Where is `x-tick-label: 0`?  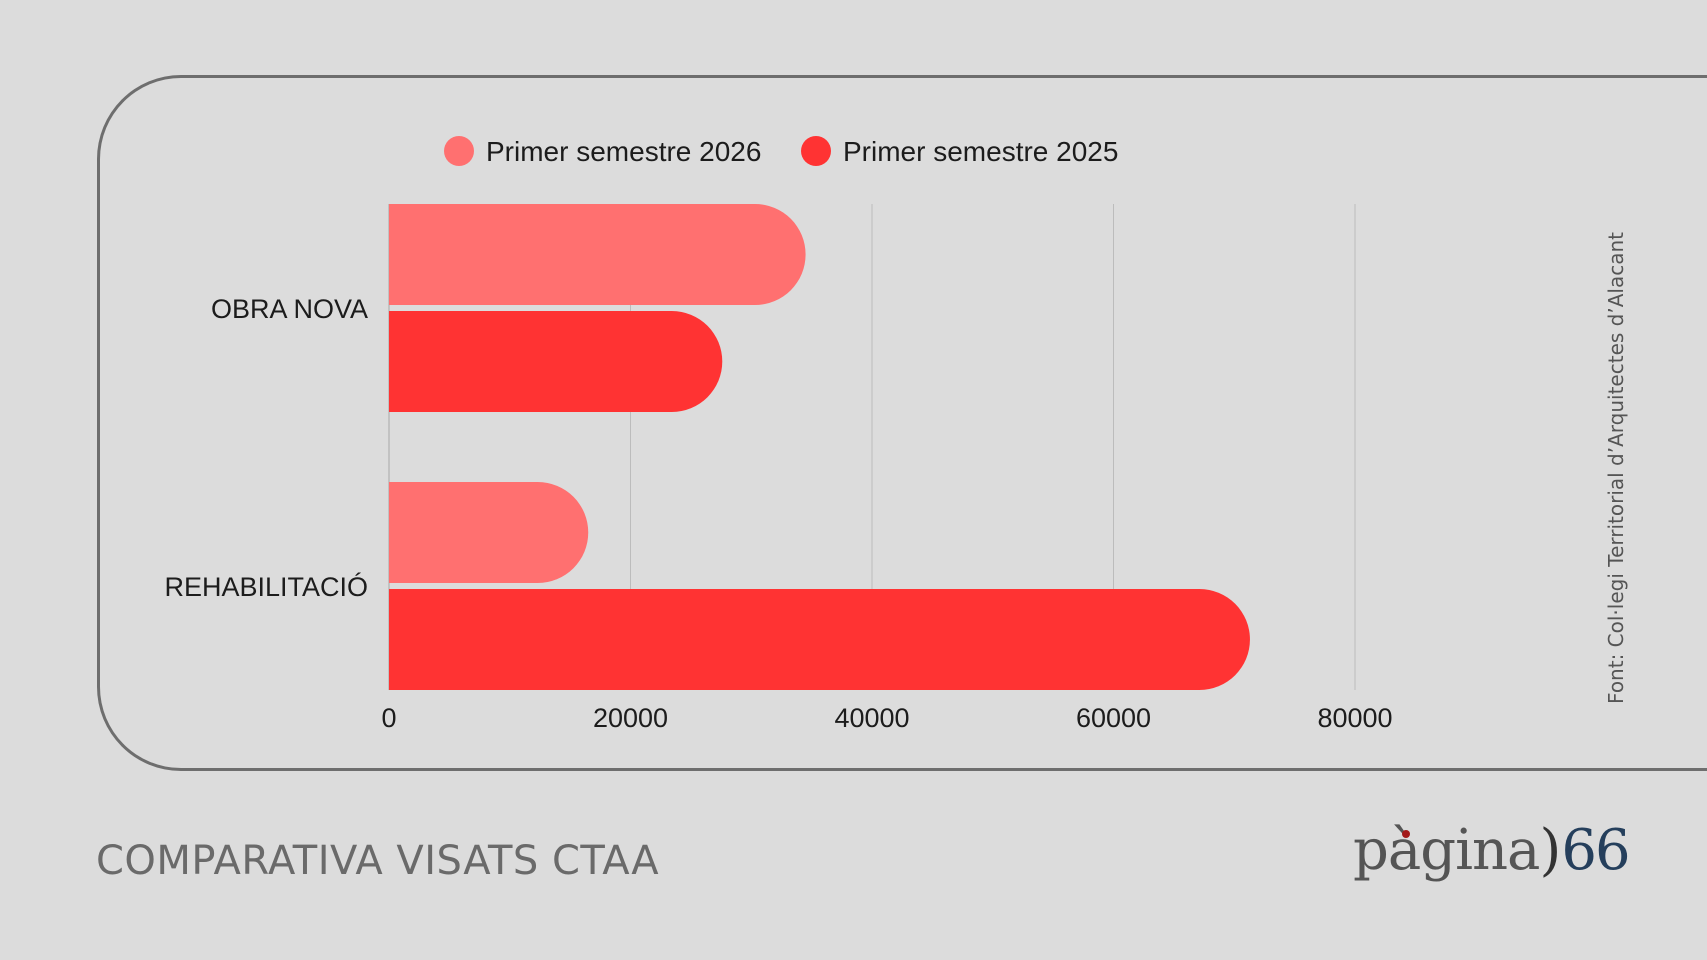
x-tick-label: 0 is located at coordinates (388, 718).